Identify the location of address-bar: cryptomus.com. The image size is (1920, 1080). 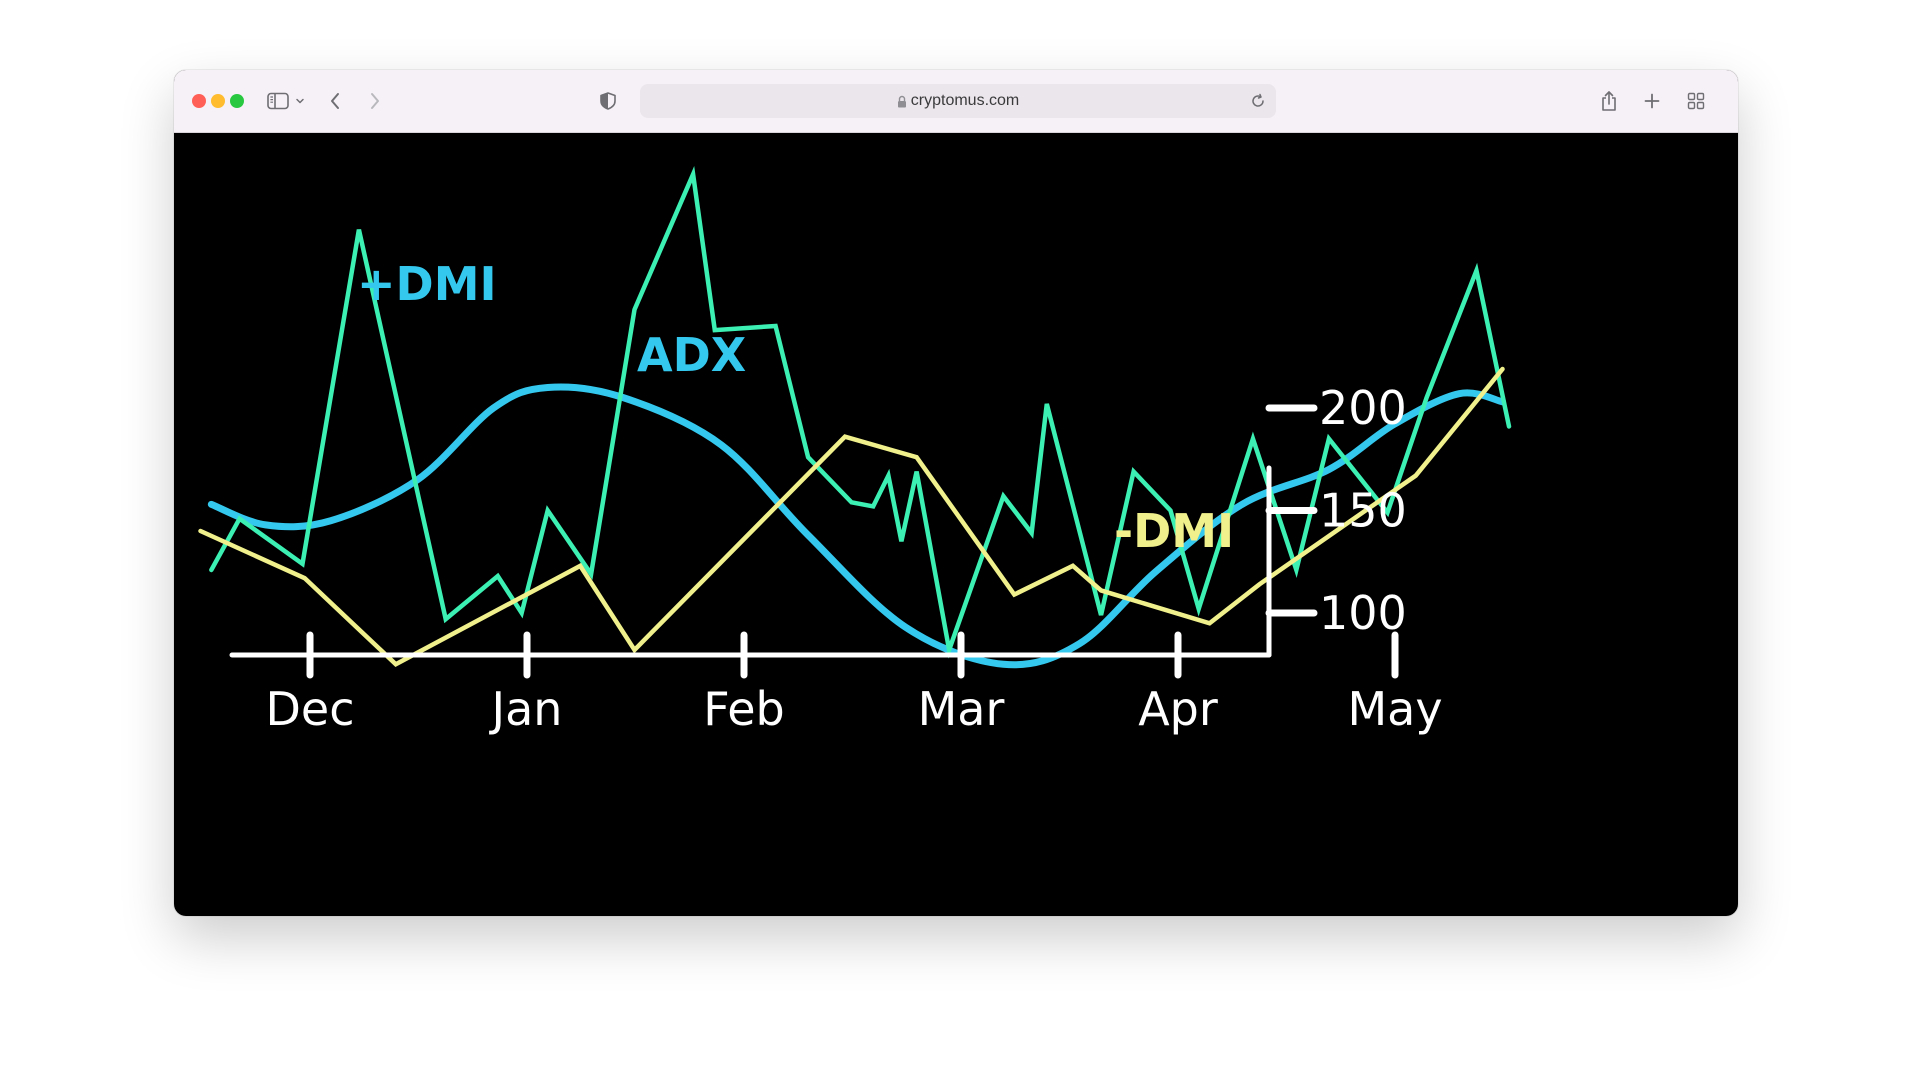
(958, 101).